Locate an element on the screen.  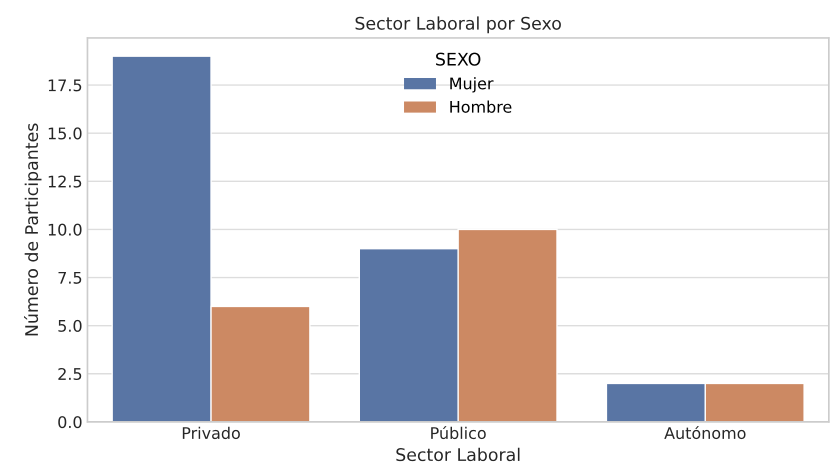
y-tick-label: 2.5 is located at coordinates (70, 374).